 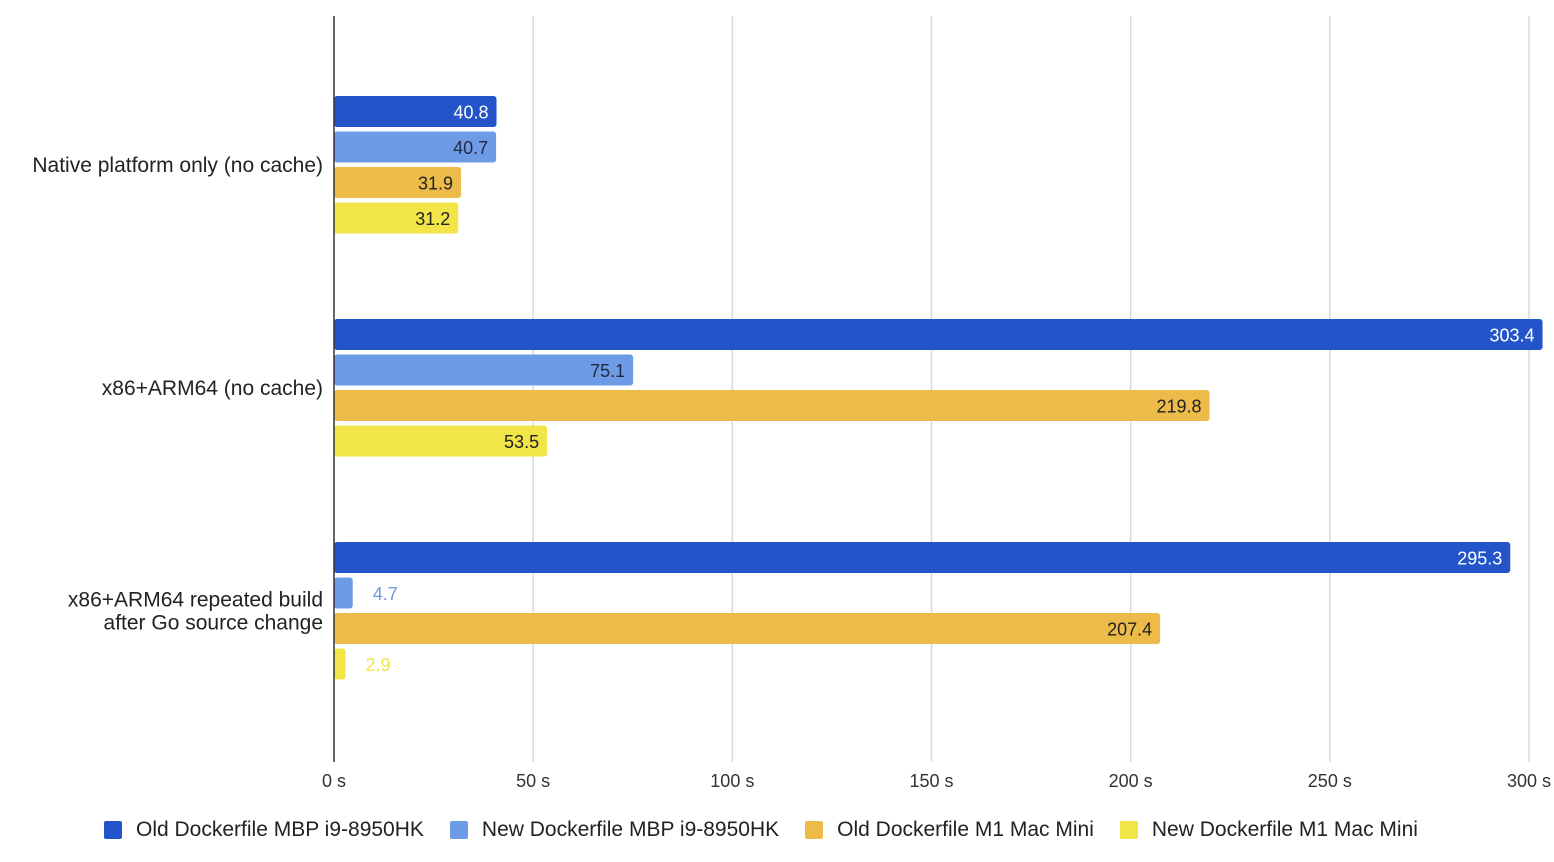 What do you see at coordinates (470, 113) in the screenshot?
I see `data-label: 40.8` at bounding box center [470, 113].